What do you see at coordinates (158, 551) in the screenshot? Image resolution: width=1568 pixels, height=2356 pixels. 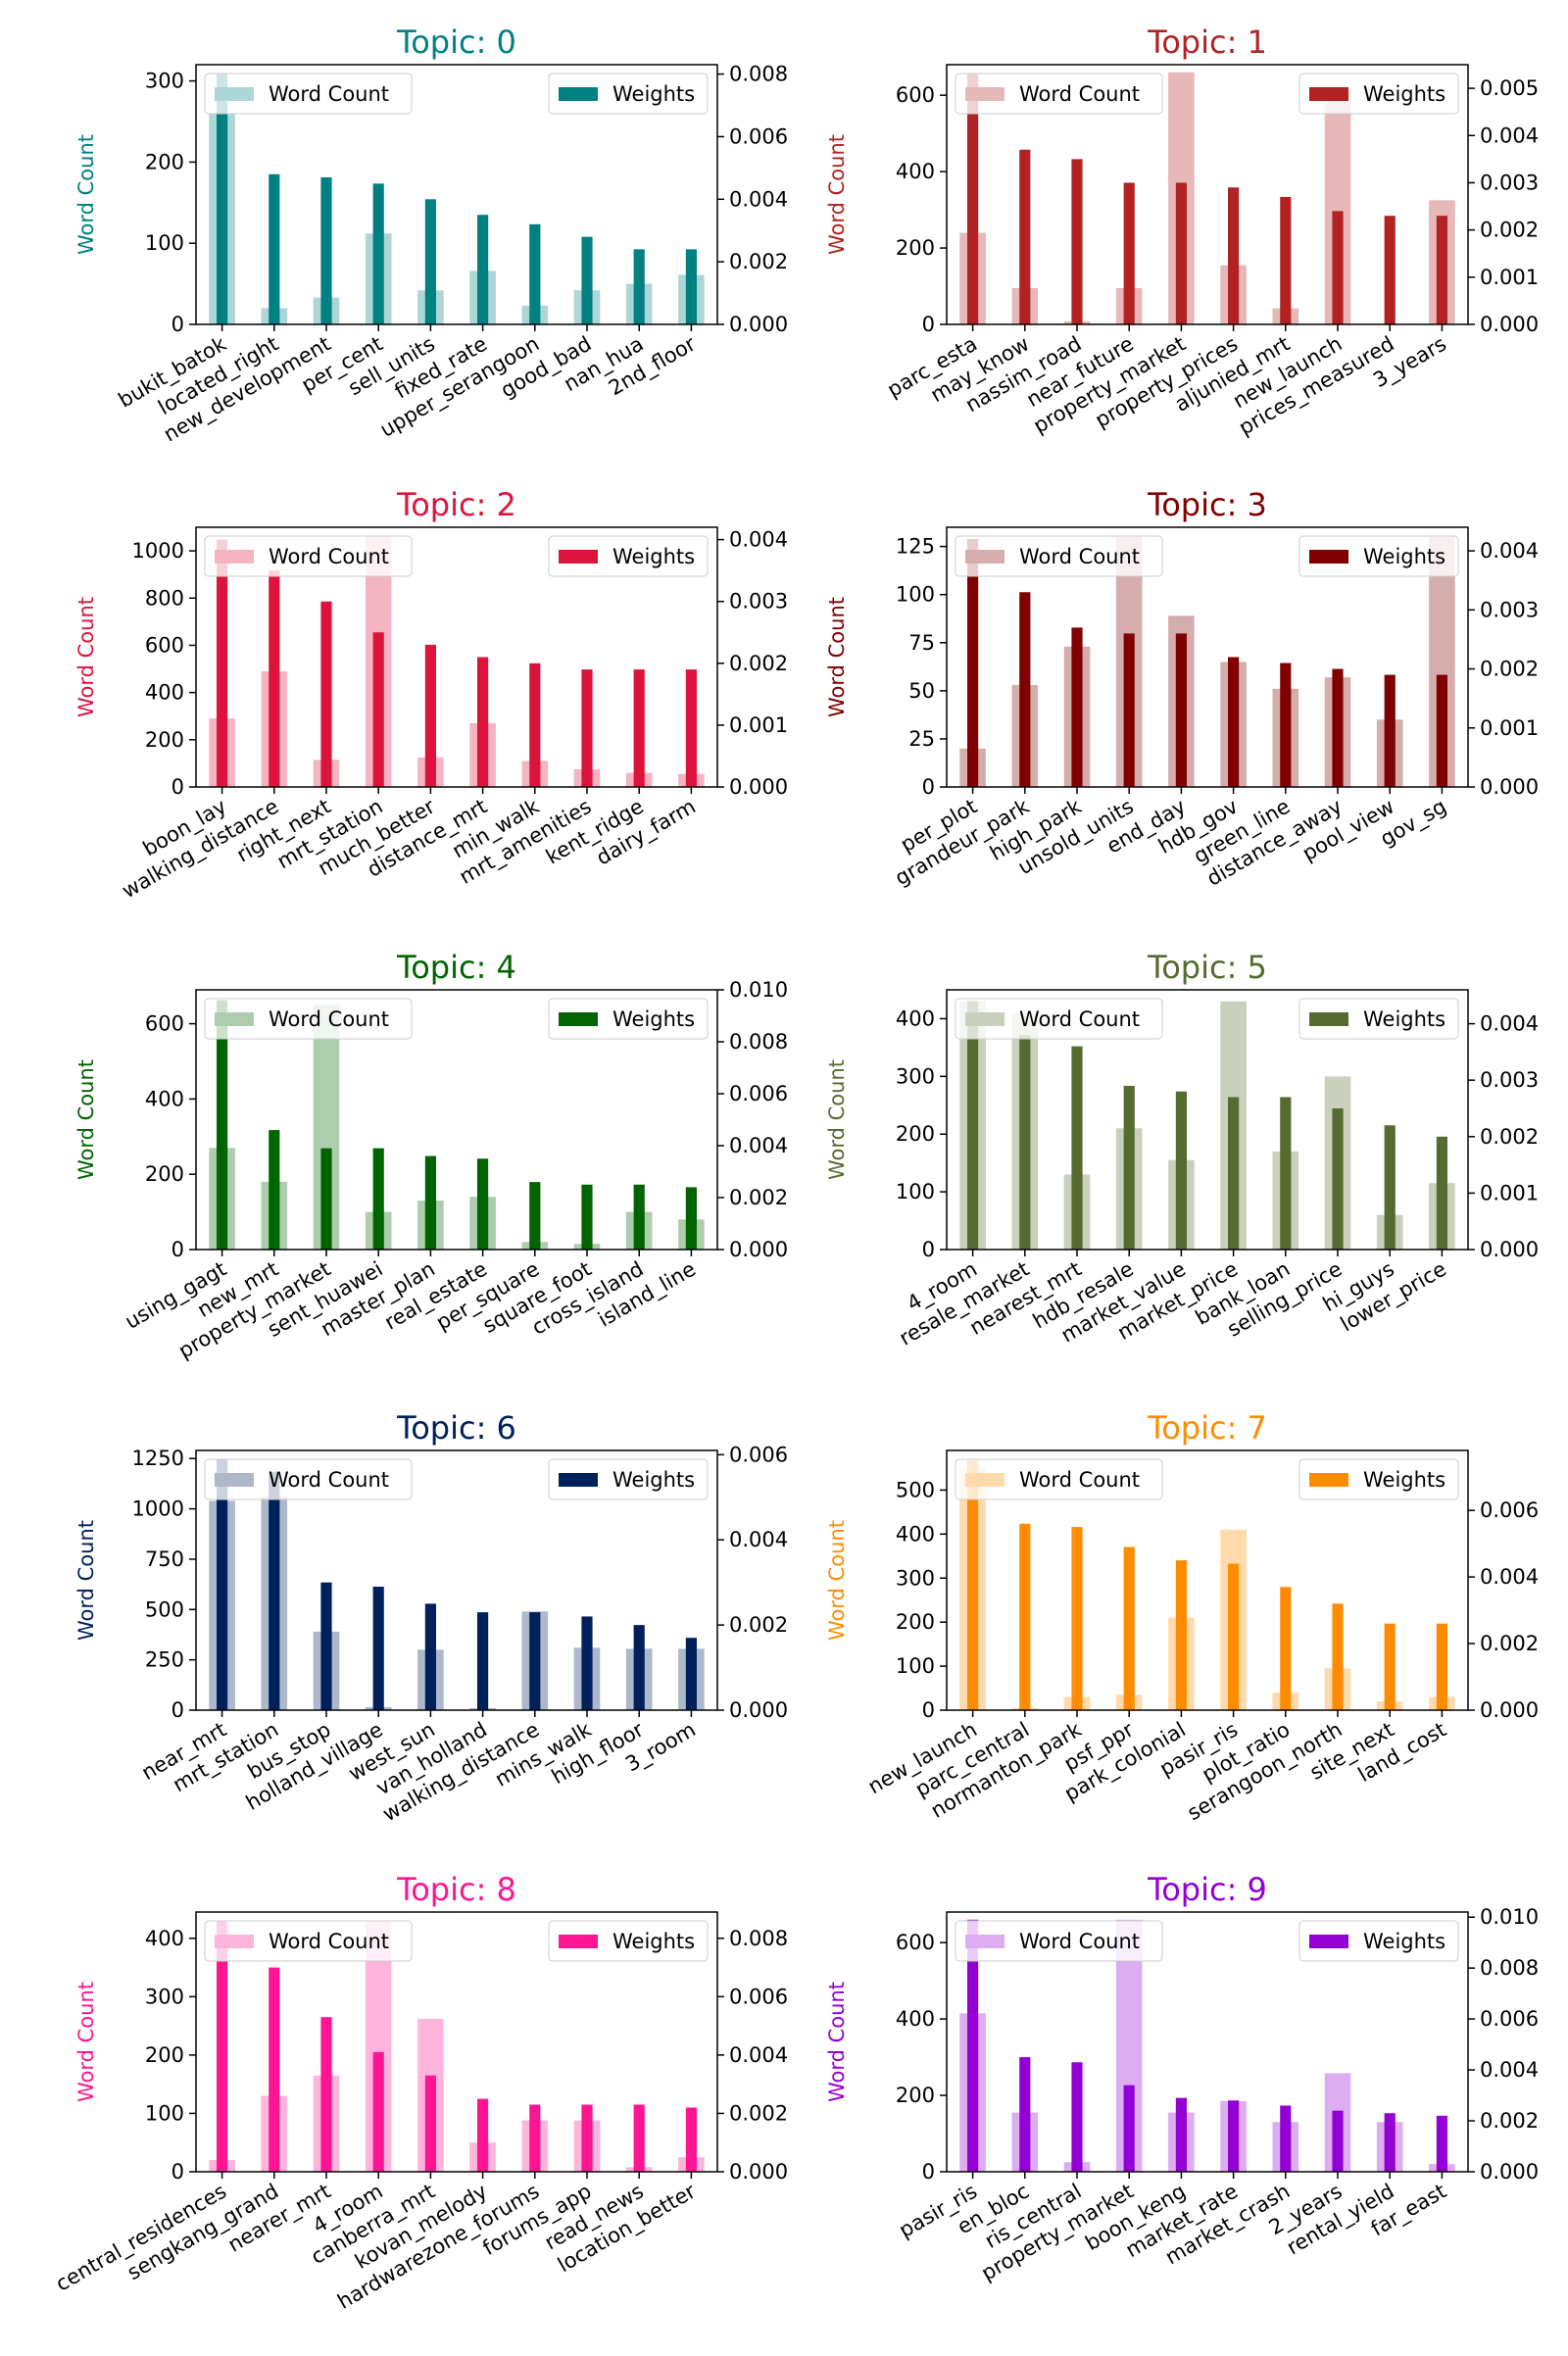 I see `left-tick-label: 1000` at bounding box center [158, 551].